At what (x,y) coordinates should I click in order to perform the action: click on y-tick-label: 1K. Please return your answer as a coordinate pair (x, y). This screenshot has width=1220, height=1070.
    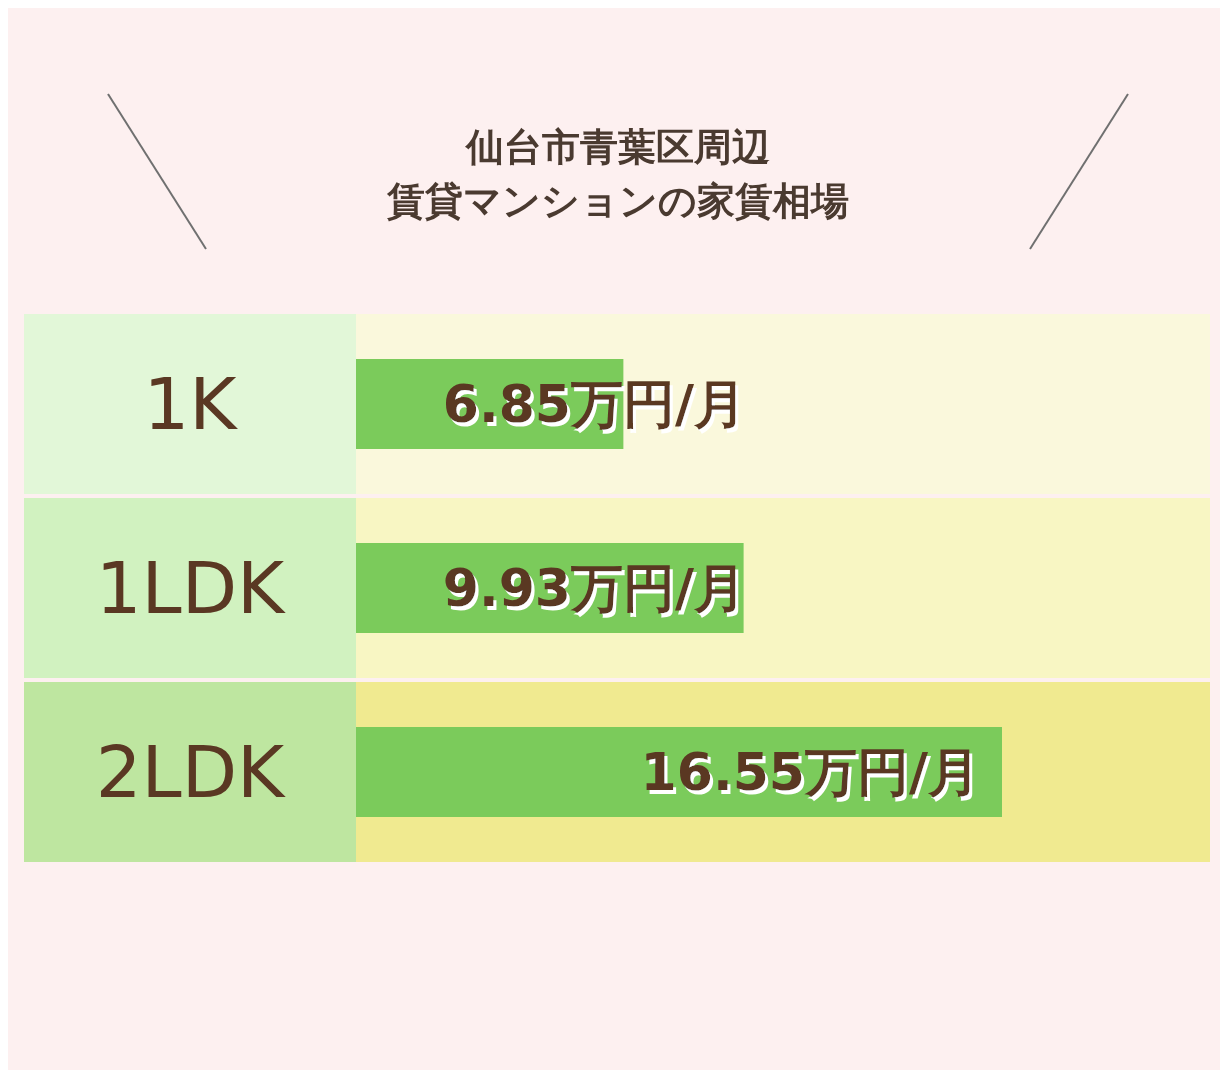
    Looking at the image, I should click on (191, 404).